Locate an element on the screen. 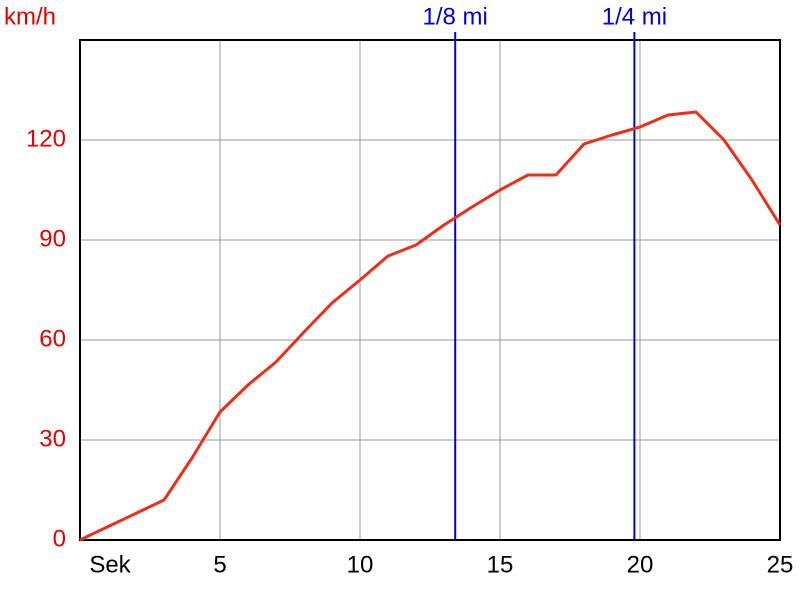  x-tick-label: 10 is located at coordinates (360, 564).